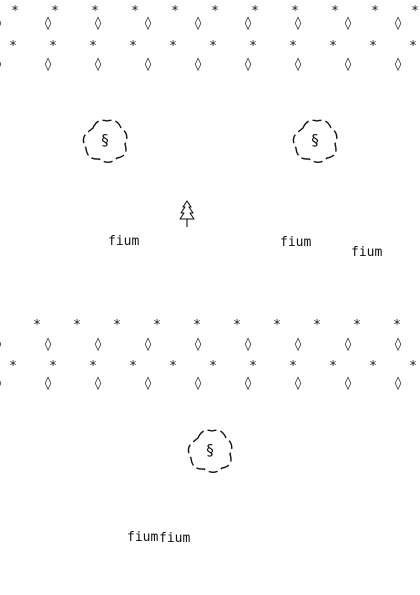 The height and width of the screenshot is (595, 420). I want to click on diamond-row-3: ◊ ◊ ◊ ◊ ◊ ◊ ◊ ◊ ◊, so click(210, 345).